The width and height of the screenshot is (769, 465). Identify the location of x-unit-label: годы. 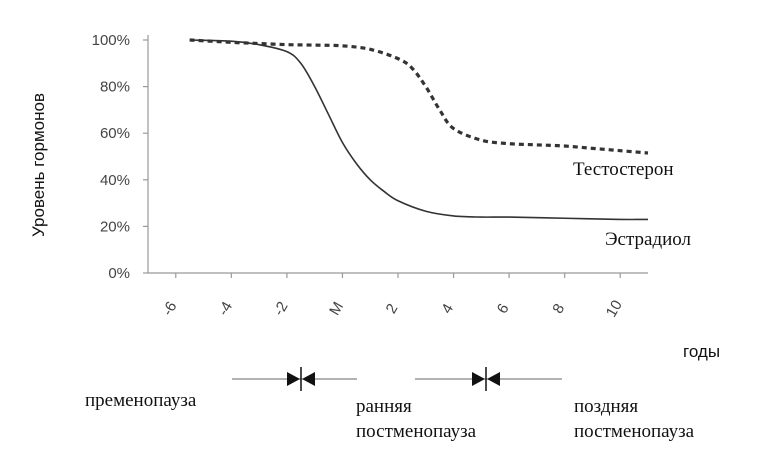
(701, 351).